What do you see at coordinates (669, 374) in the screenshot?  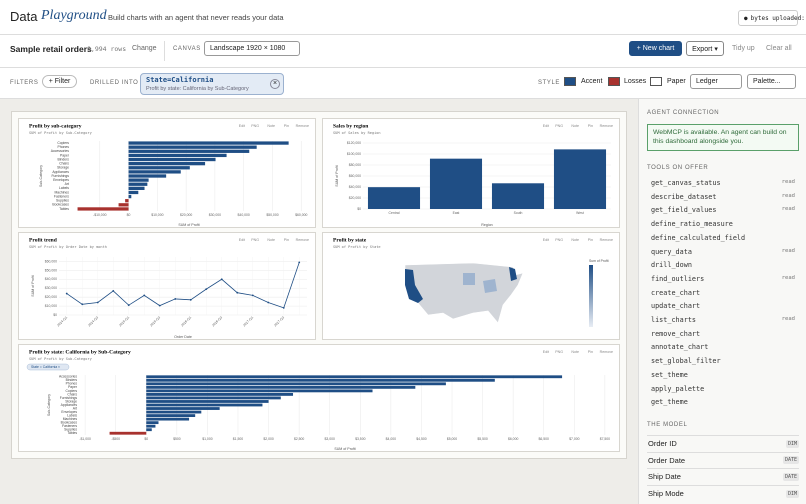 I see `tool-name: set_theme` at bounding box center [669, 374].